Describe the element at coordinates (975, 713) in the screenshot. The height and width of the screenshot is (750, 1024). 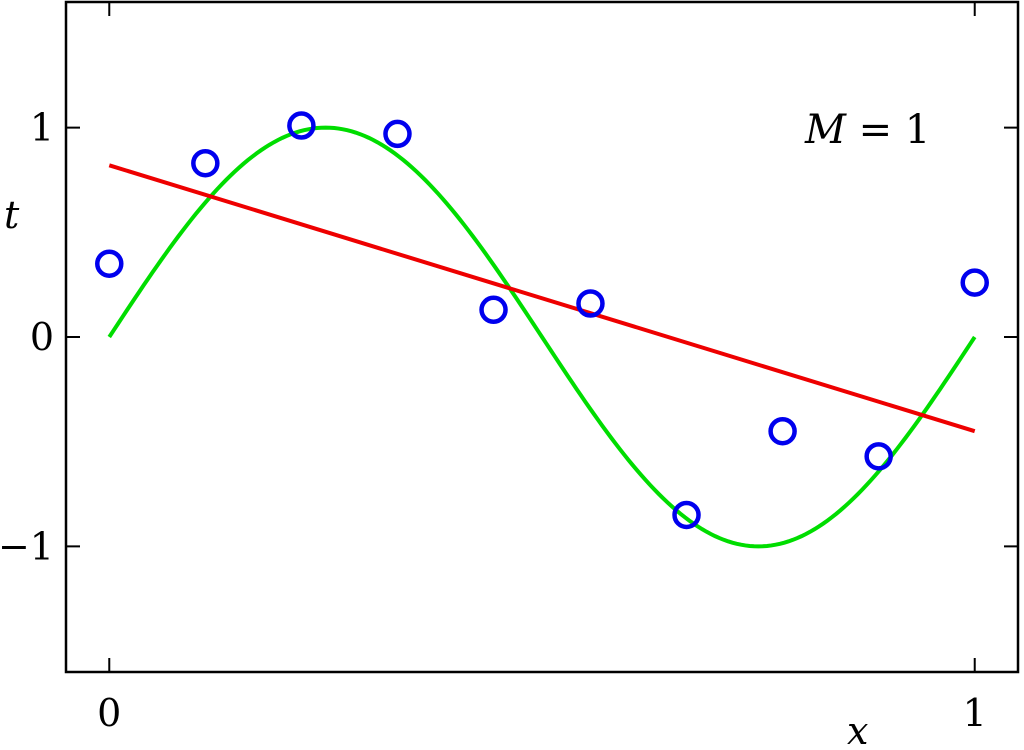
I see `x-tick-label: 1` at that location.